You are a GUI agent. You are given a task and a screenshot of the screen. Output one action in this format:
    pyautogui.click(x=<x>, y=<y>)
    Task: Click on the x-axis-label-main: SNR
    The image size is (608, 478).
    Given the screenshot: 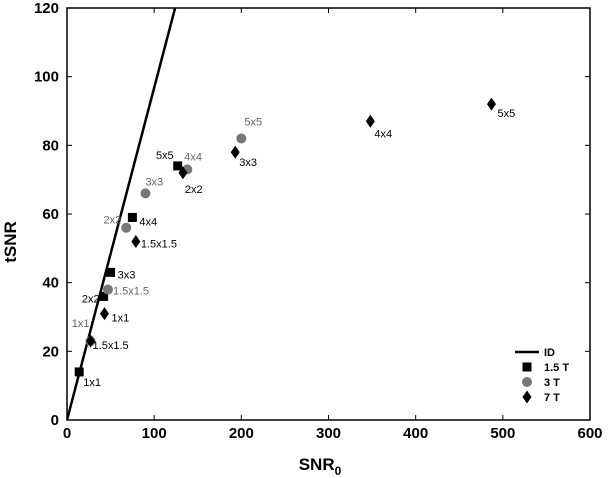 What is the action you would take?
    pyautogui.click(x=317, y=464)
    